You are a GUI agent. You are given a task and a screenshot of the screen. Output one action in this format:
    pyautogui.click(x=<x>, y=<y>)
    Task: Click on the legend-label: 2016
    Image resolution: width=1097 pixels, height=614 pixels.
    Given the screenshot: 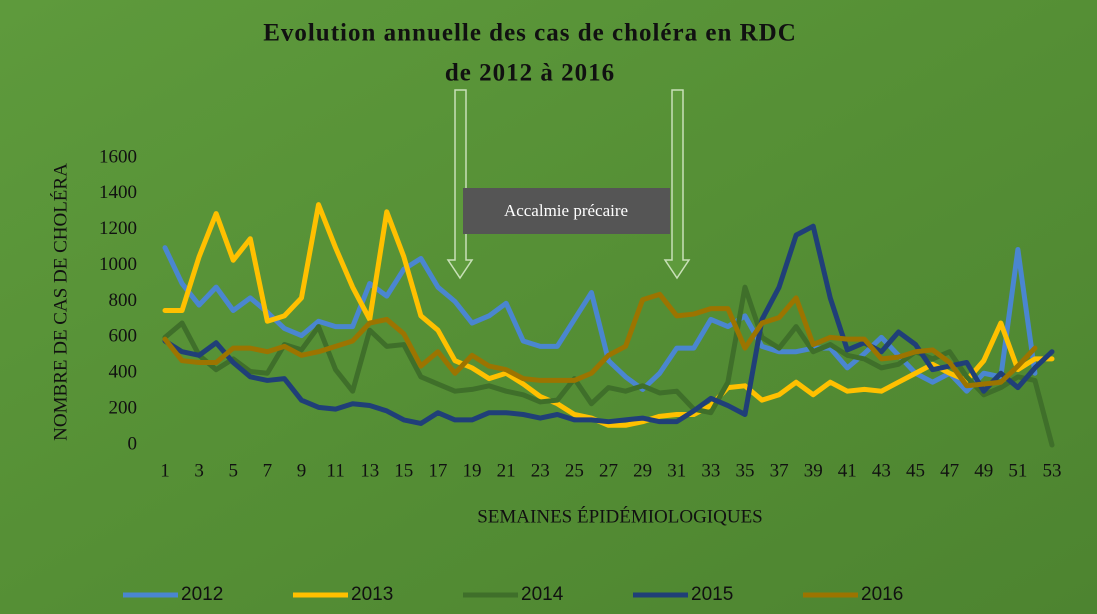 What is the action you would take?
    pyautogui.click(x=882, y=594)
    